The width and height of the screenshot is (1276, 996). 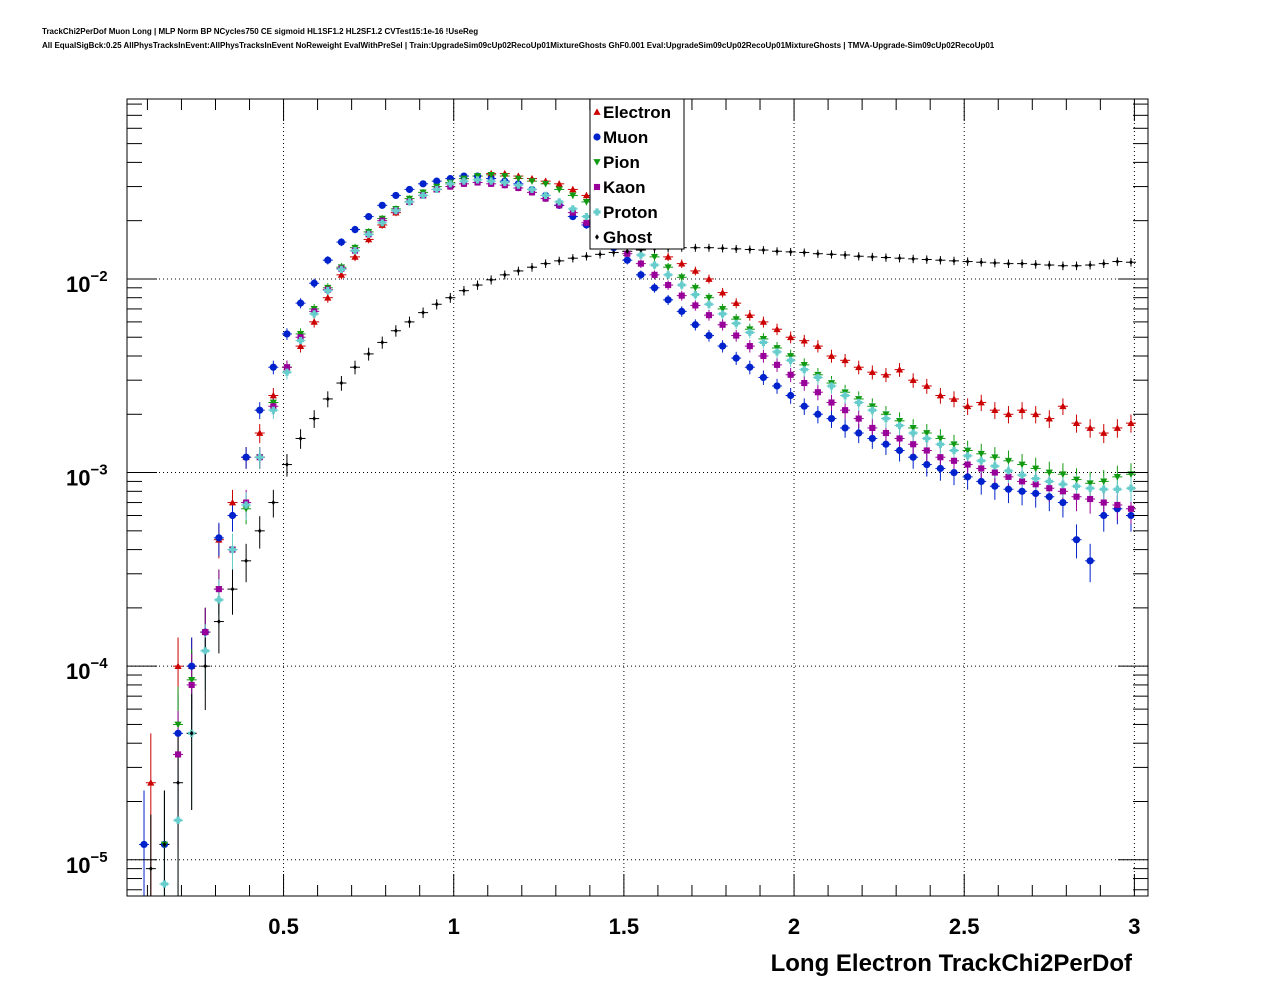 What do you see at coordinates (597, 111) in the screenshot?
I see `legend-marker-electron` at bounding box center [597, 111].